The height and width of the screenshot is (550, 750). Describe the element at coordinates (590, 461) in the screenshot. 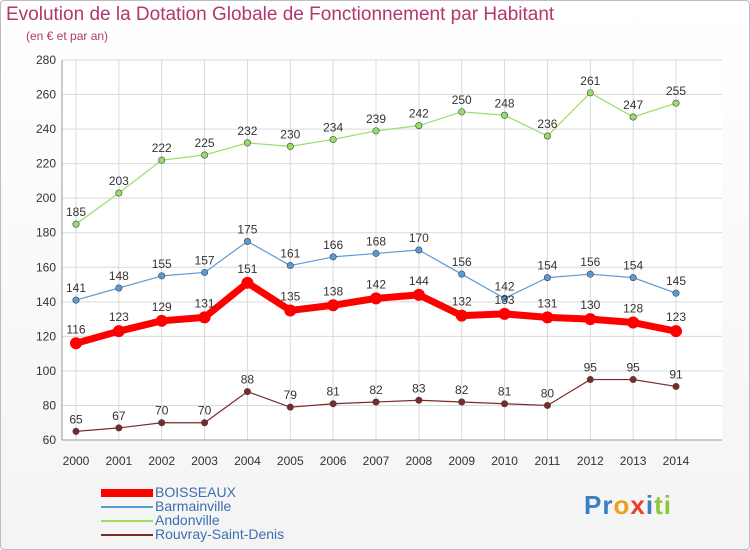

I see `x-tick-label: 2012` at that location.